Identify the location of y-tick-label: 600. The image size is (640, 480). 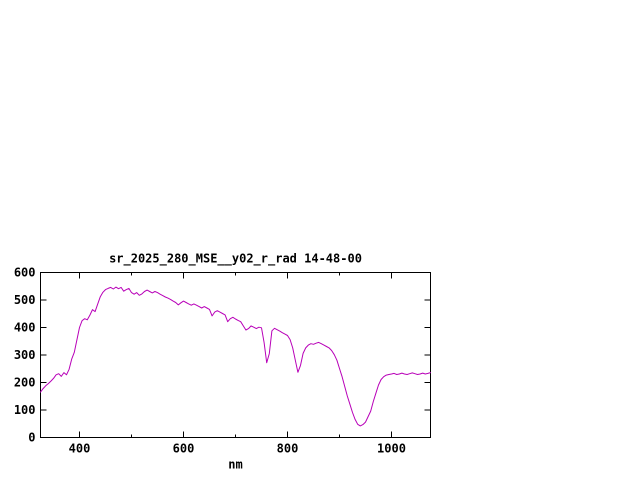
(25, 273).